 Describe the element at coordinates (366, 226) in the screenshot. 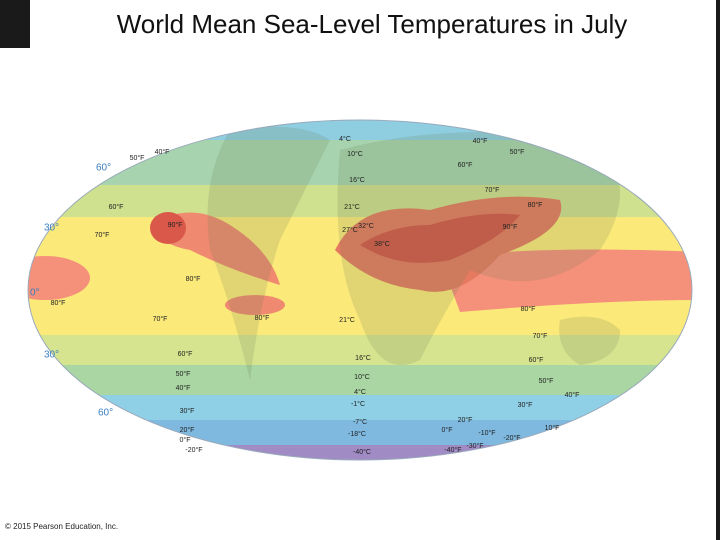

I see `isotherm-label: 32°C` at that location.